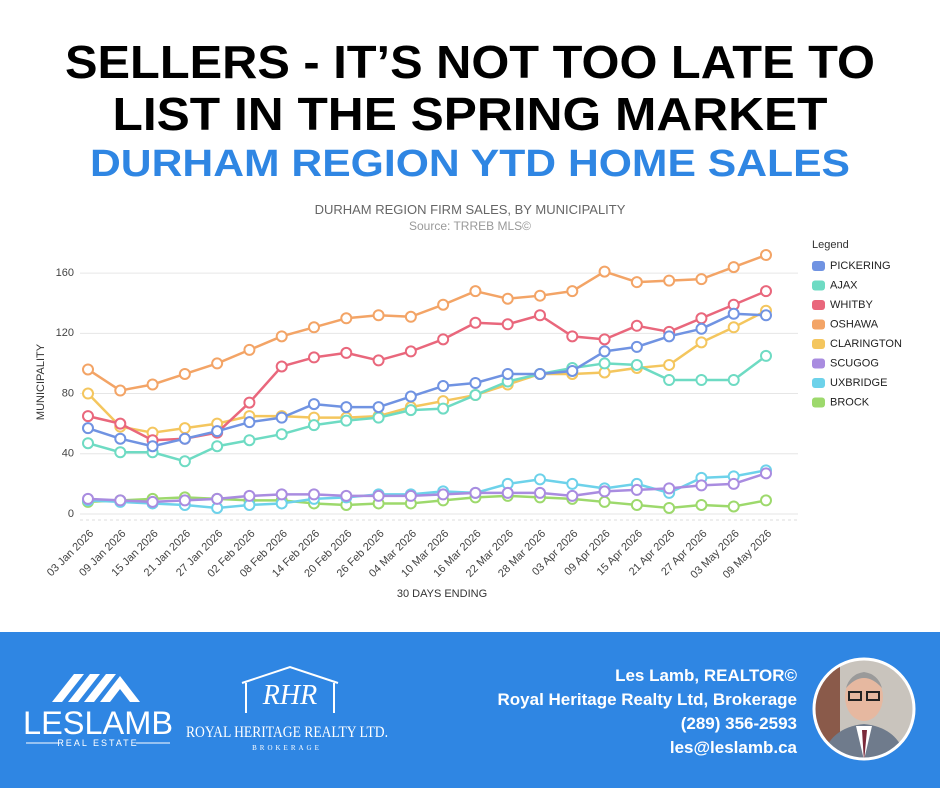 The image size is (940, 788). Describe the element at coordinates (739, 723) in the screenshot. I see `contact-phone: (289) 356-2593` at that location.